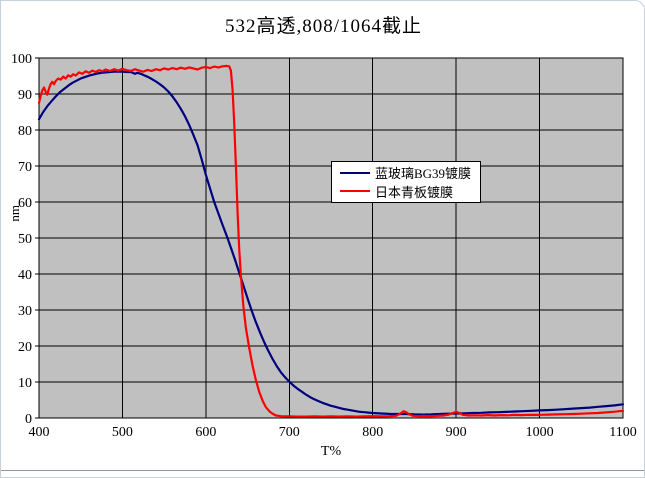 The width and height of the screenshot is (645, 478). What do you see at coordinates (14, 213) in the screenshot?
I see `y-axis-title: nm` at bounding box center [14, 213].